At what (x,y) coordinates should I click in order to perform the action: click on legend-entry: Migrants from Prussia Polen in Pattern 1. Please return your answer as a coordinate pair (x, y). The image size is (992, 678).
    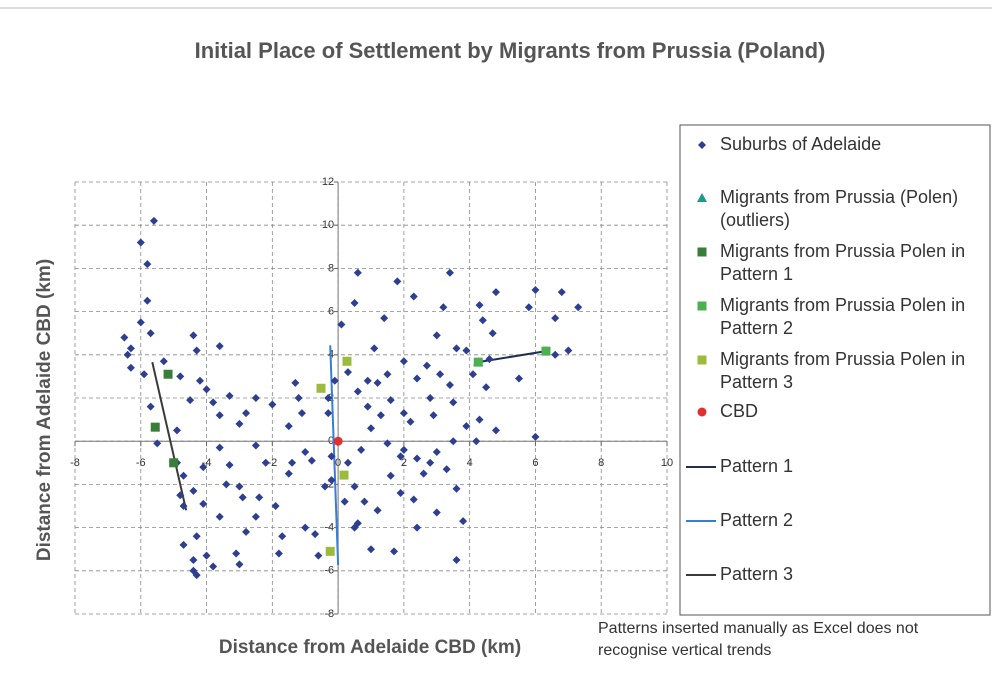
    Looking at the image, I should click on (834, 263).